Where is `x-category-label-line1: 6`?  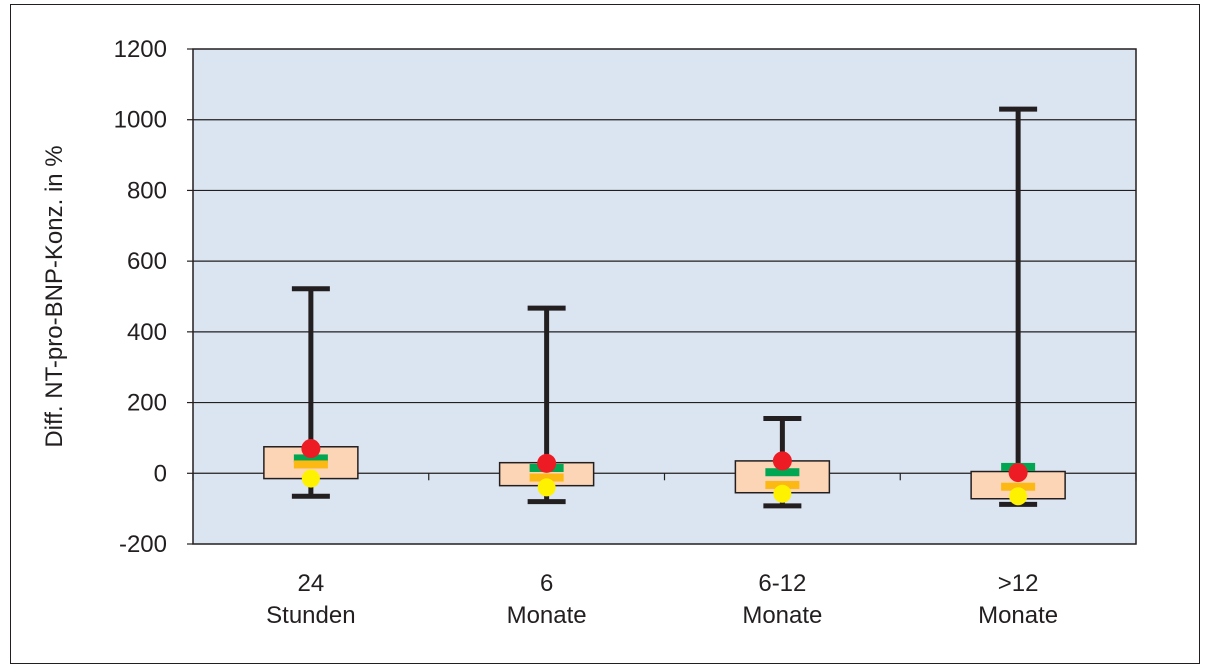
x-category-label-line1: 6 is located at coordinates (546, 583).